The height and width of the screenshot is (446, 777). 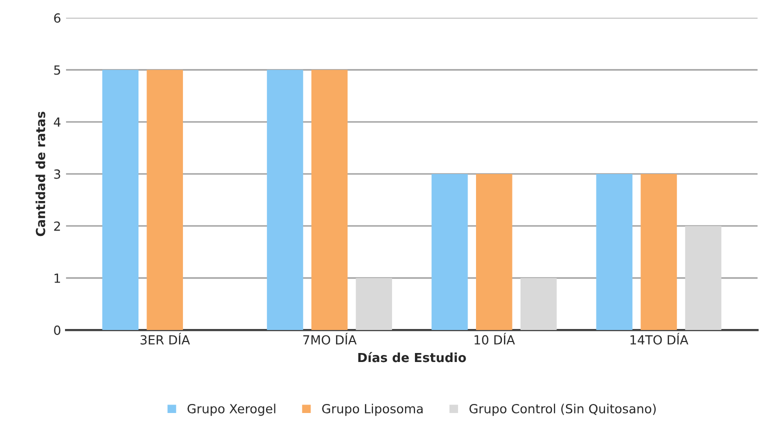 What do you see at coordinates (57, 330) in the screenshot?
I see `y-tick-label: 0` at bounding box center [57, 330].